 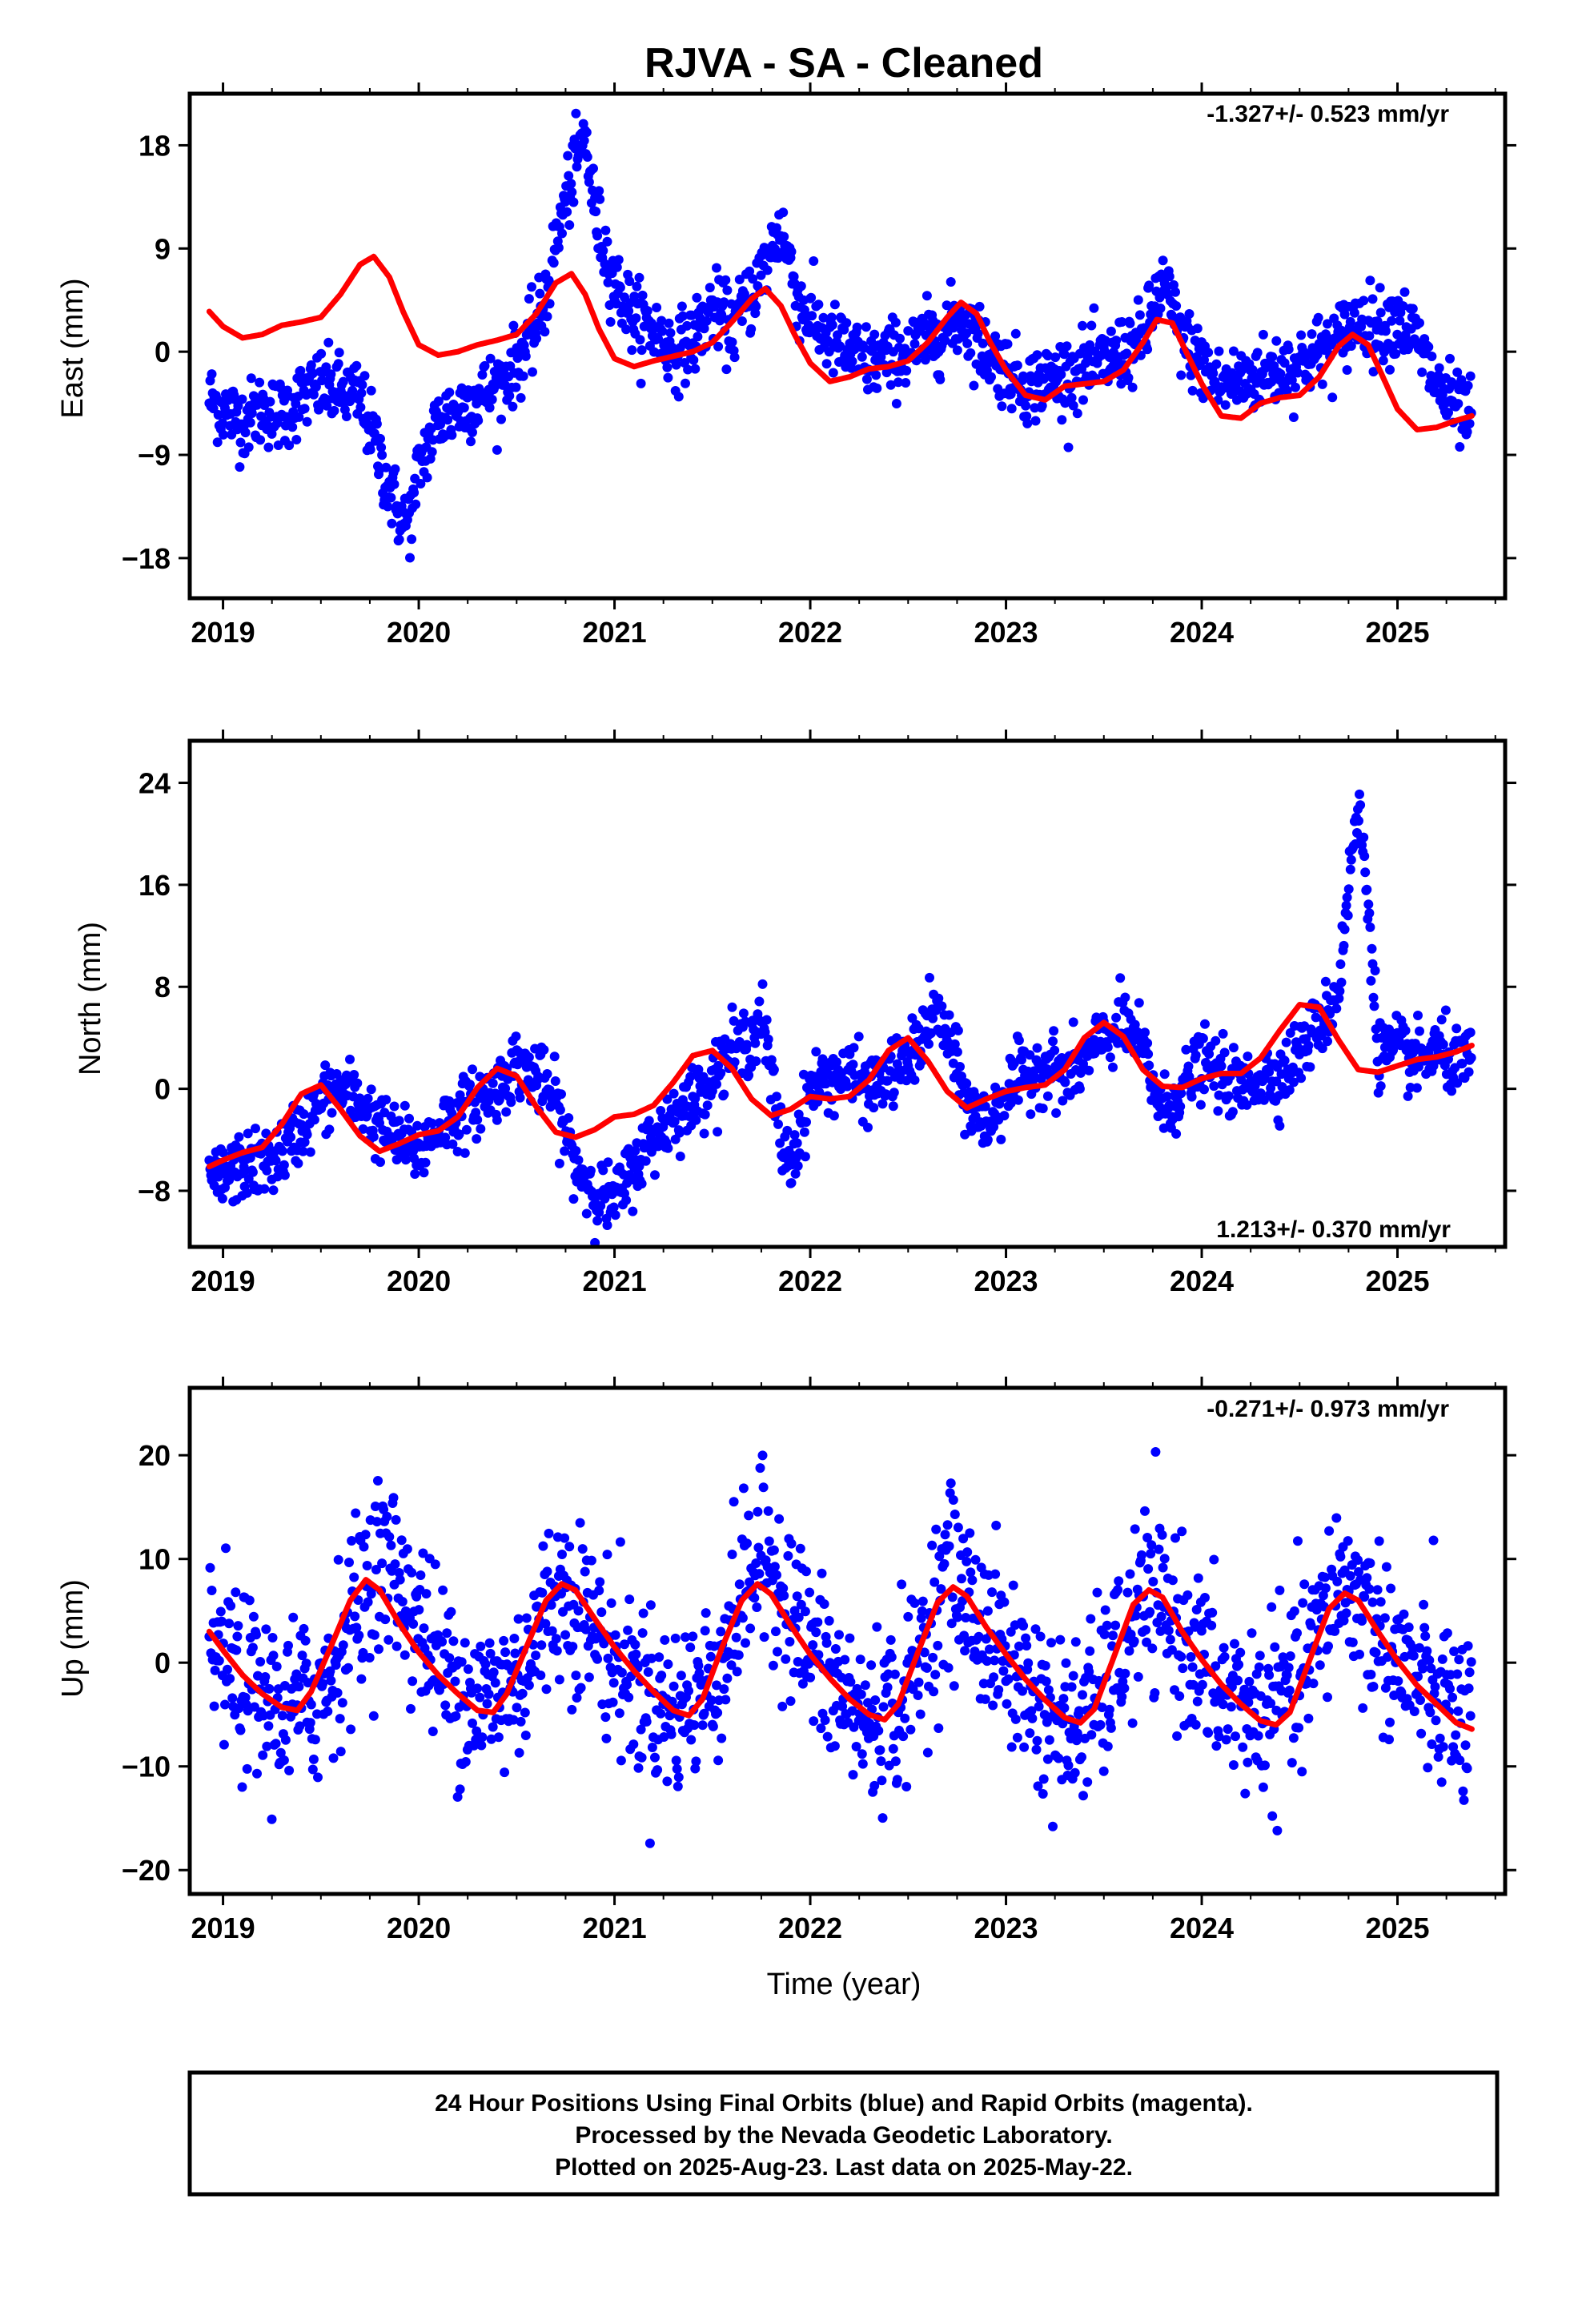 What do you see at coordinates (91, 999) in the screenshot?
I see `north-y-axis-label: North (mm)` at bounding box center [91, 999].